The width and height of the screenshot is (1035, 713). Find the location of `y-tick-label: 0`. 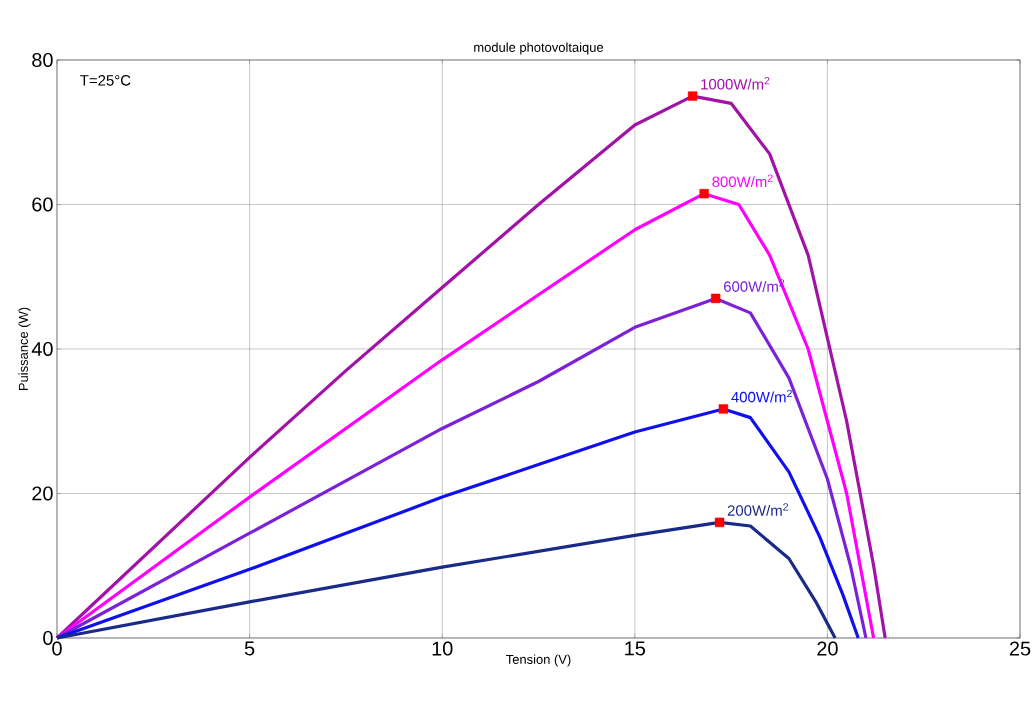

y-tick-label: 0 is located at coordinates (48, 638).